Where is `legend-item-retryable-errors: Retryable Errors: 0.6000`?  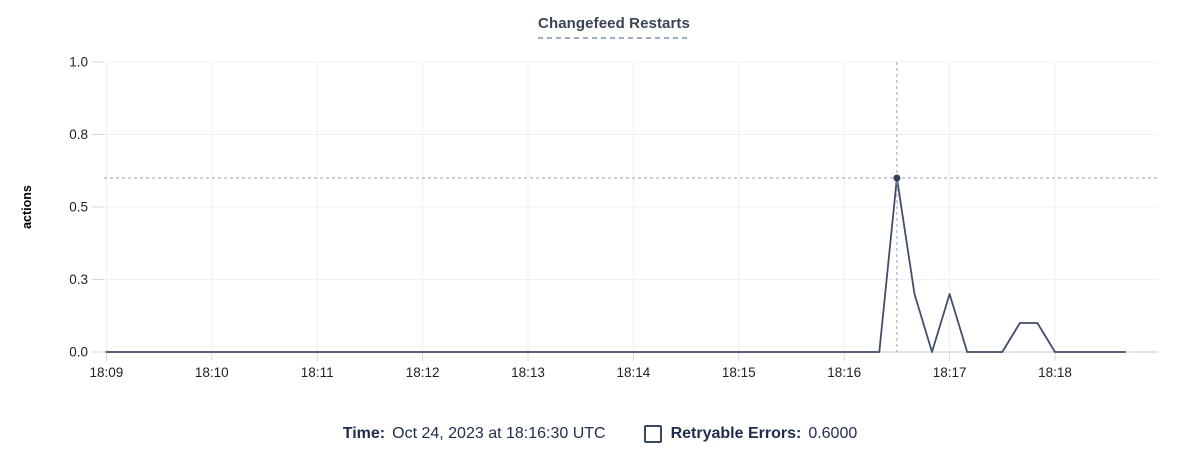
legend-item-retryable-errors: Retryable Errors: 0.6000 is located at coordinates (750, 434).